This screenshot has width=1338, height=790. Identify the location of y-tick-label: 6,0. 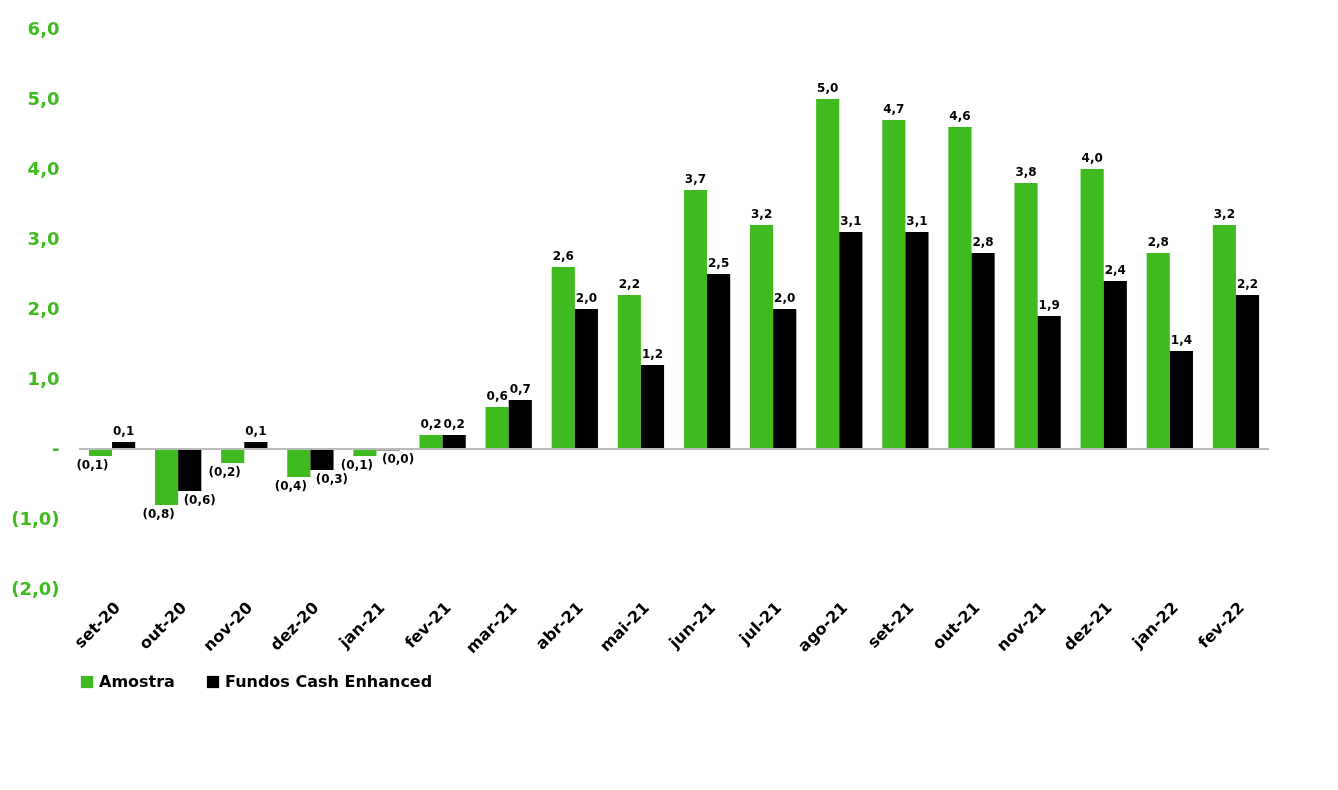
(43, 28).